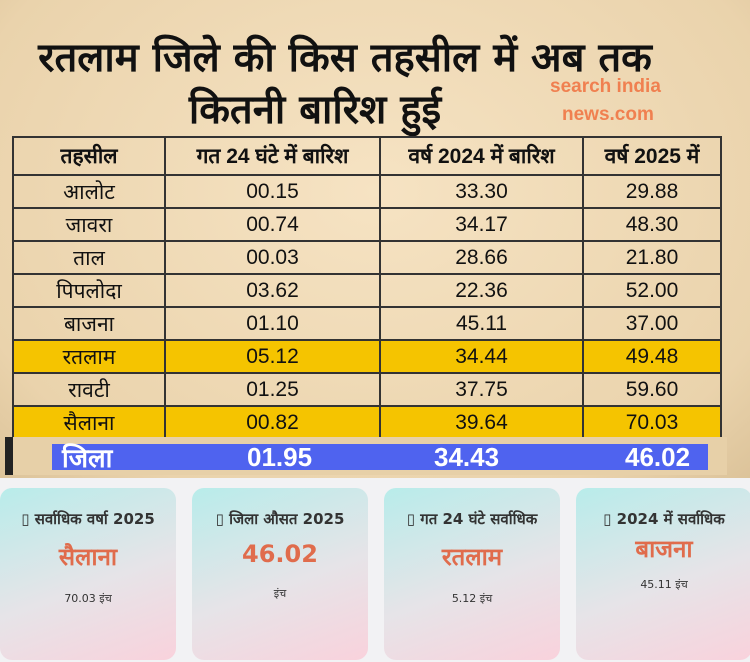 This screenshot has height=662, width=750. I want to click on stat-card: ▯ 2024 में सर्वाधिक बाजना 45.11 इंच, so click(663, 574).